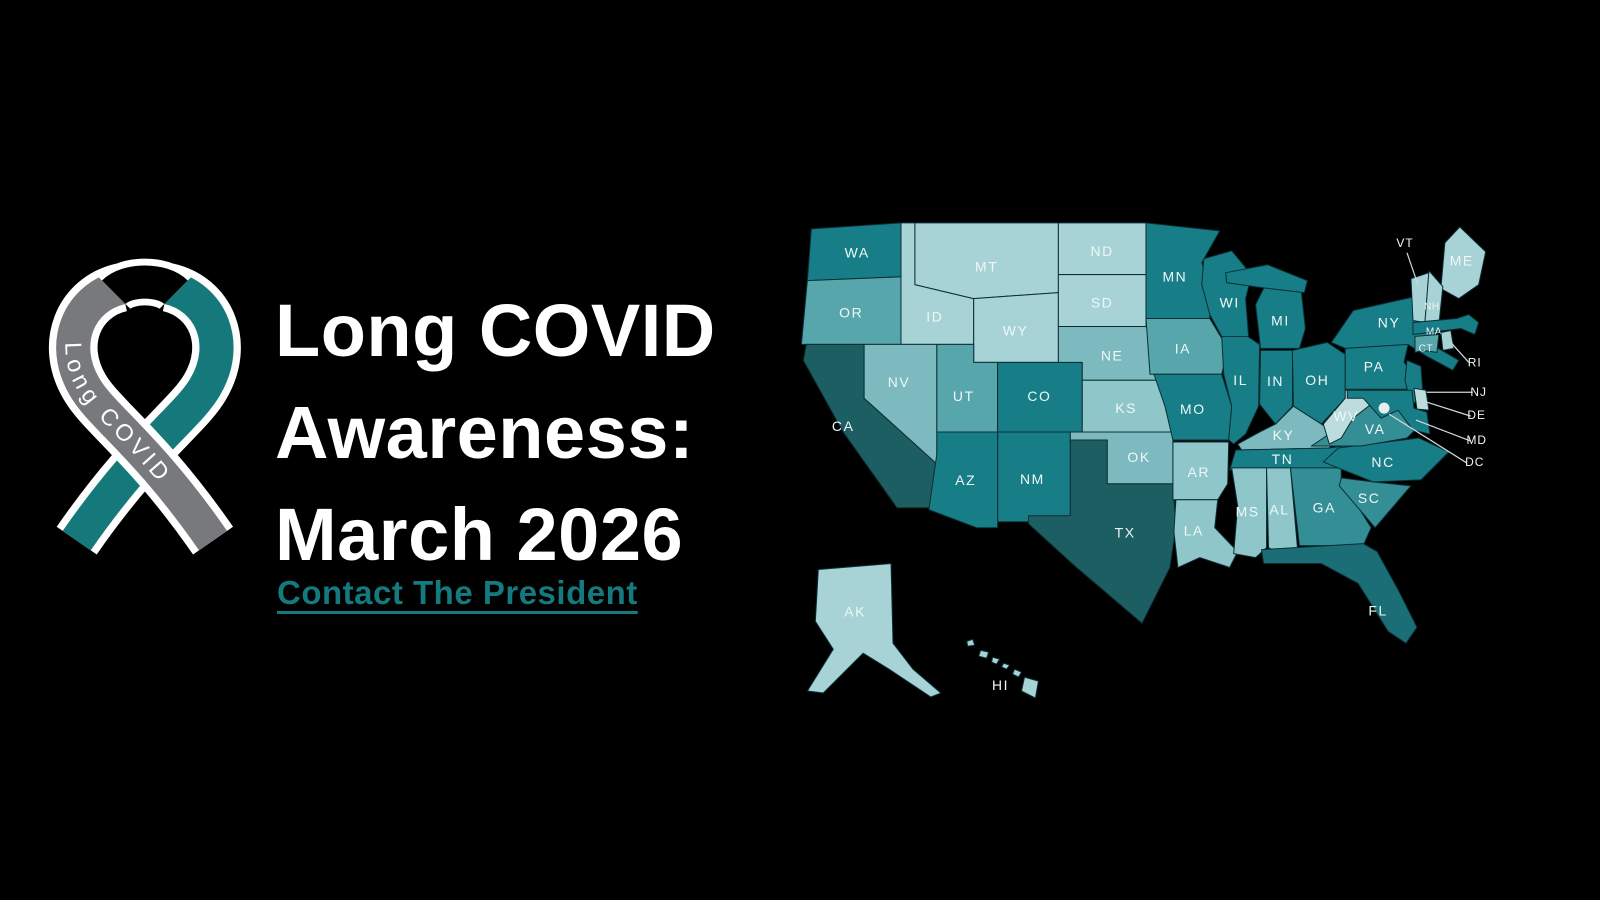 The height and width of the screenshot is (900, 1600). What do you see at coordinates (1389, 322) in the screenshot?
I see `state-label-ny: NY` at bounding box center [1389, 322].